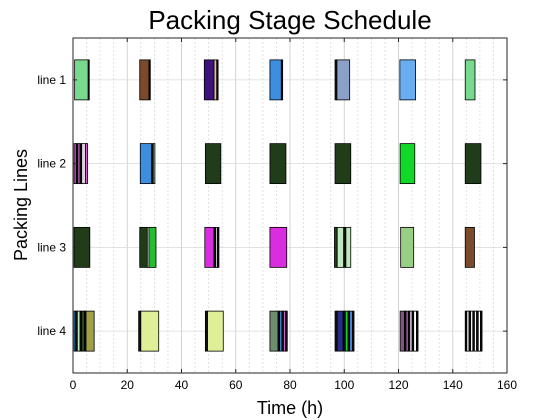 The width and height of the screenshot is (560, 420). What do you see at coordinates (51, 247) in the screenshot?
I see `y-tick-label: line 3` at bounding box center [51, 247].